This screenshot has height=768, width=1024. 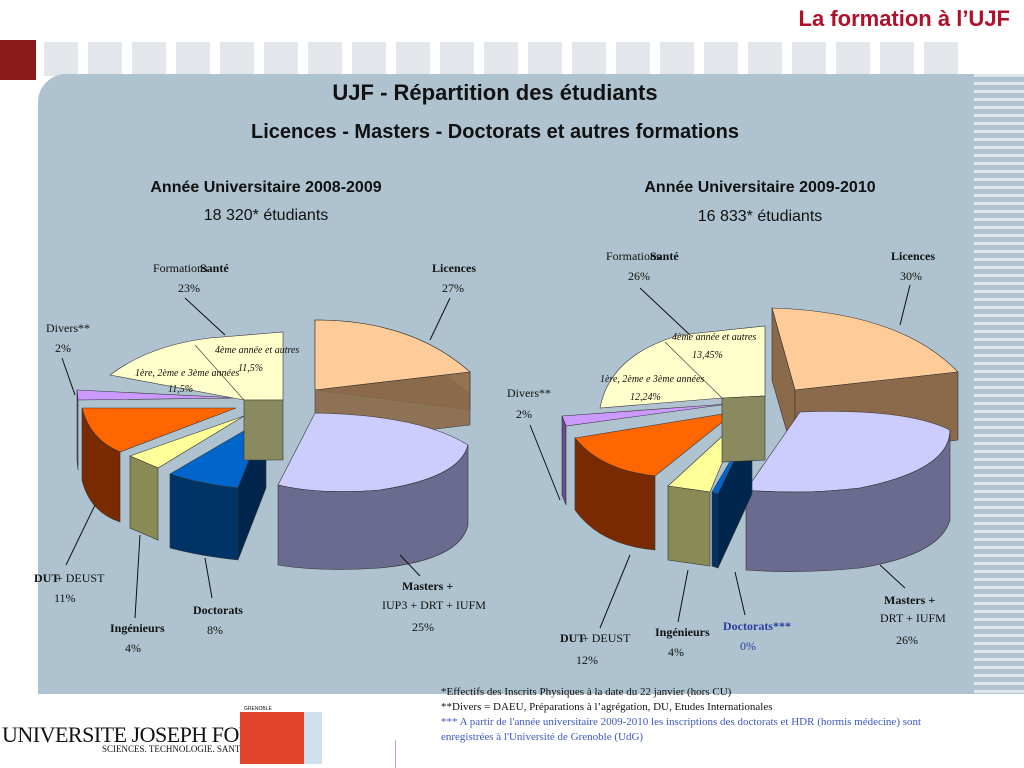 What do you see at coordinates (257, 350) in the screenshot?
I see `label-sub2: 4ème année et autres` at bounding box center [257, 350].